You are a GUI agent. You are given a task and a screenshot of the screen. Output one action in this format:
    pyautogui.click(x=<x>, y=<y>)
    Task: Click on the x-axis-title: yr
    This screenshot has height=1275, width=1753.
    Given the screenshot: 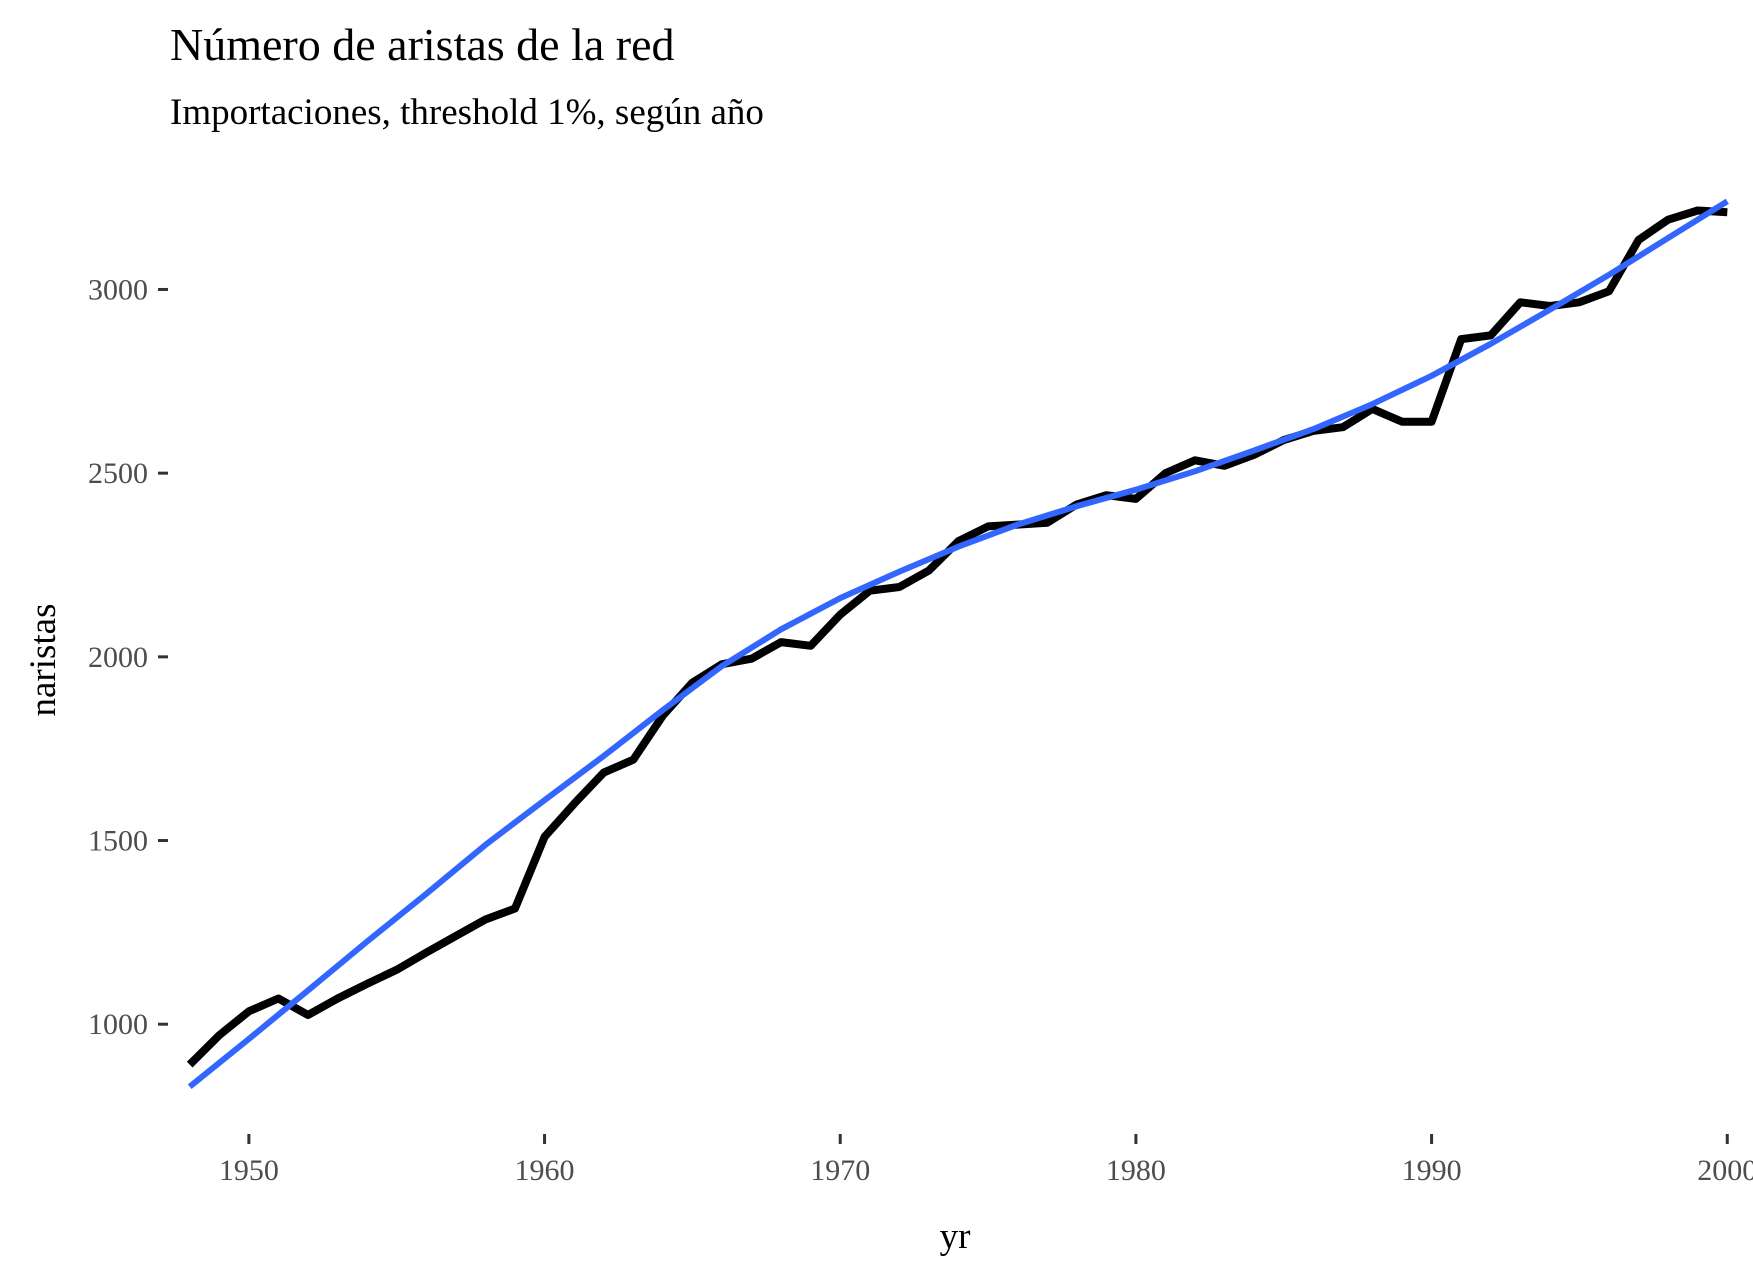 What is the action you would take?
    pyautogui.click(x=955, y=1236)
    